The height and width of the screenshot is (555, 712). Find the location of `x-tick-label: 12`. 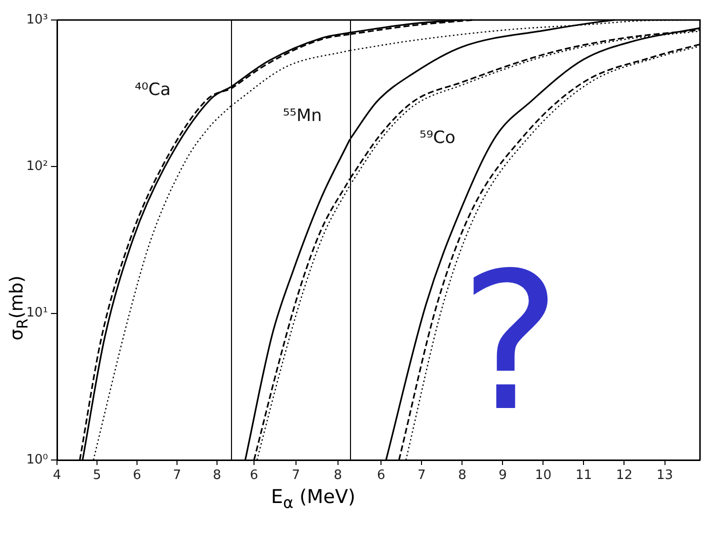

x-tick-label: 12 is located at coordinates (624, 476).